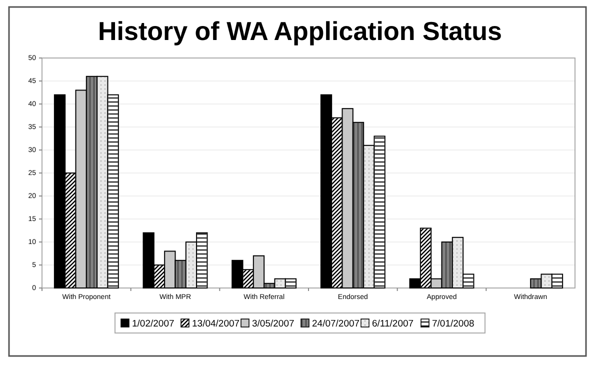  What do you see at coordinates (453, 324) in the screenshot?
I see `legend-label: 7/01/2008` at bounding box center [453, 324].